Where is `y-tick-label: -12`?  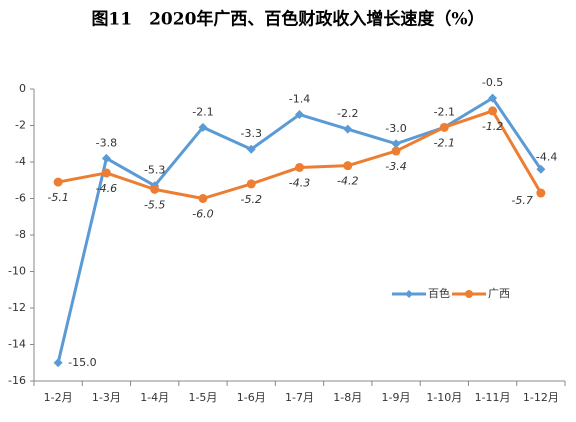
y-tick-label: -12 is located at coordinates (17, 307).